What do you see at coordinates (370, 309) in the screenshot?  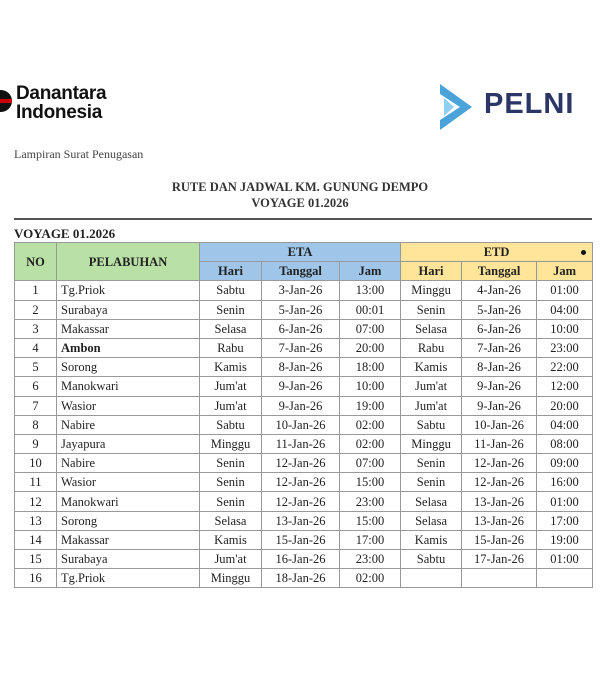 I see `eta-time: 00:01` at bounding box center [370, 309].